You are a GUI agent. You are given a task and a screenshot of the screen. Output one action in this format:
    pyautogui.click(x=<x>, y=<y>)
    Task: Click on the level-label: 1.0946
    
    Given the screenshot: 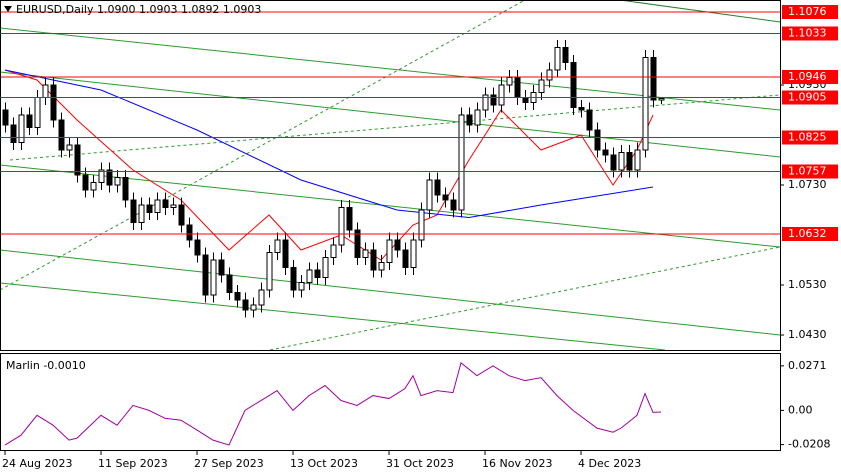 What is the action you would take?
    pyautogui.click(x=807, y=76)
    